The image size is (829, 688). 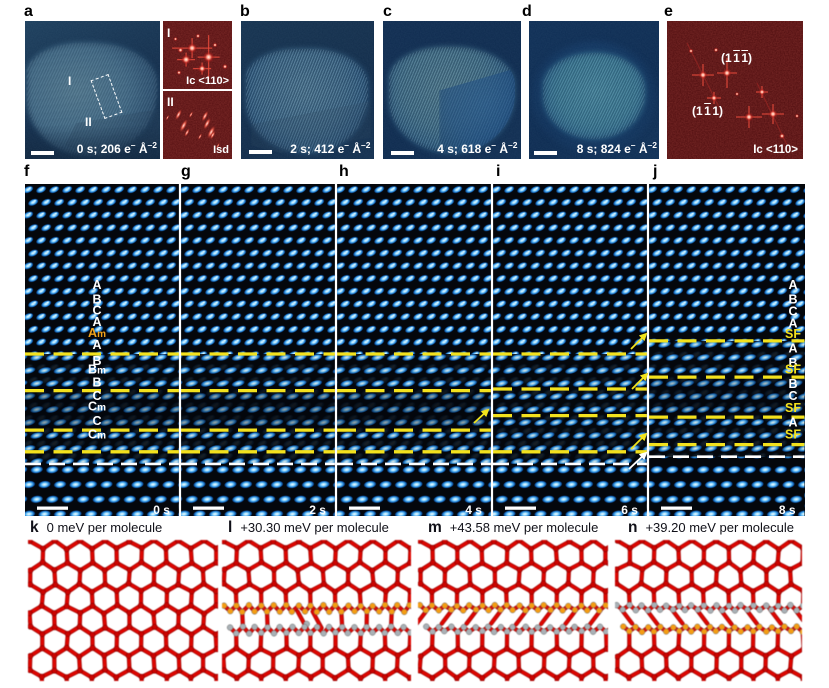 What do you see at coordinates (473, 509) in the screenshot?
I see `svg-text: 4 s` at bounding box center [473, 509].